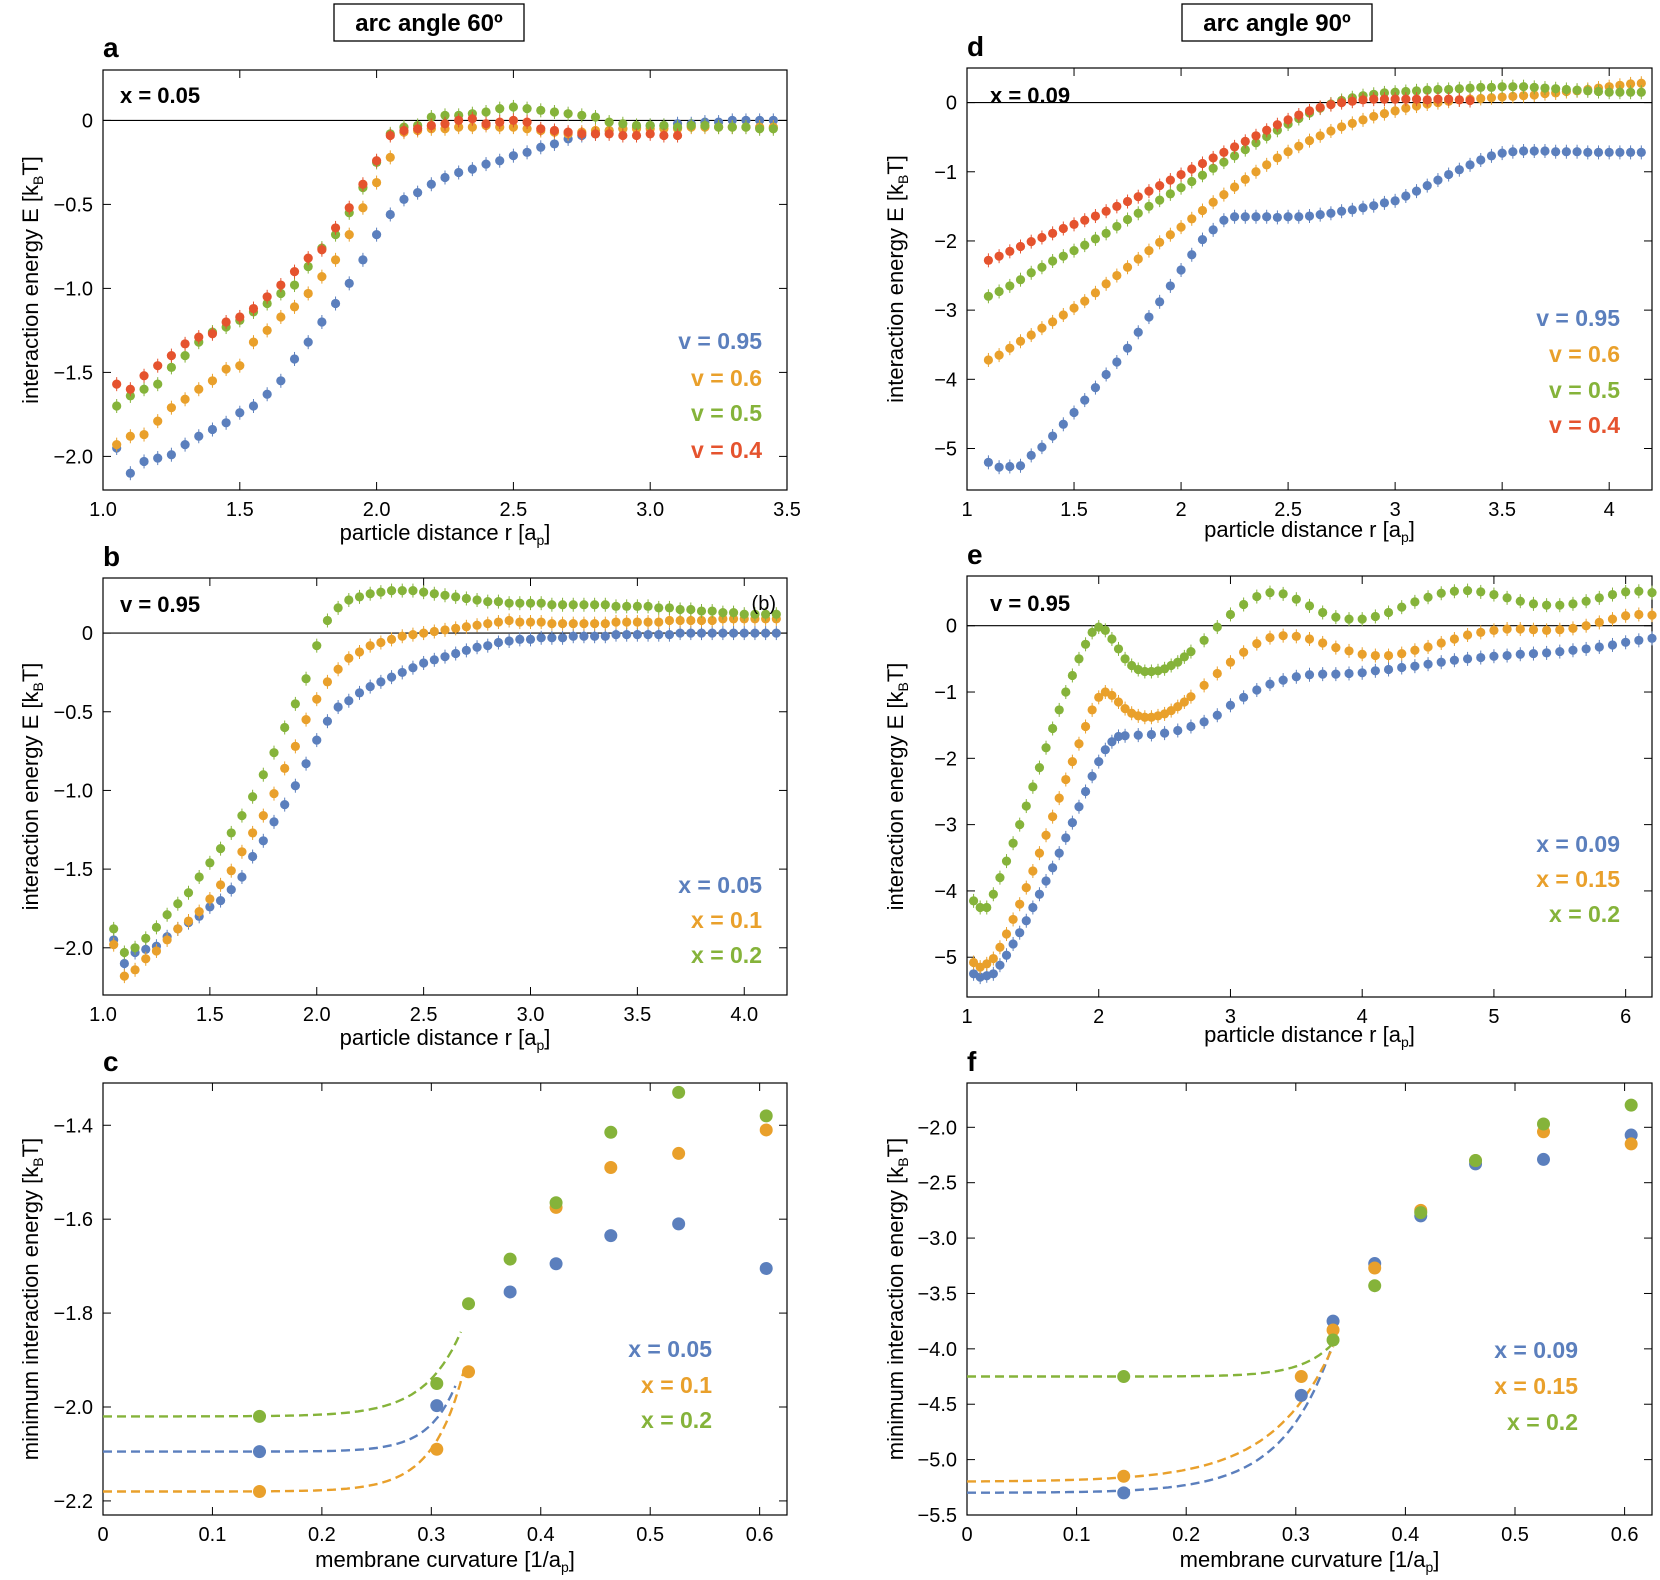  Describe the element at coordinates (937, 1128) in the screenshot. I see `y-tick-label: −2.0` at that location.